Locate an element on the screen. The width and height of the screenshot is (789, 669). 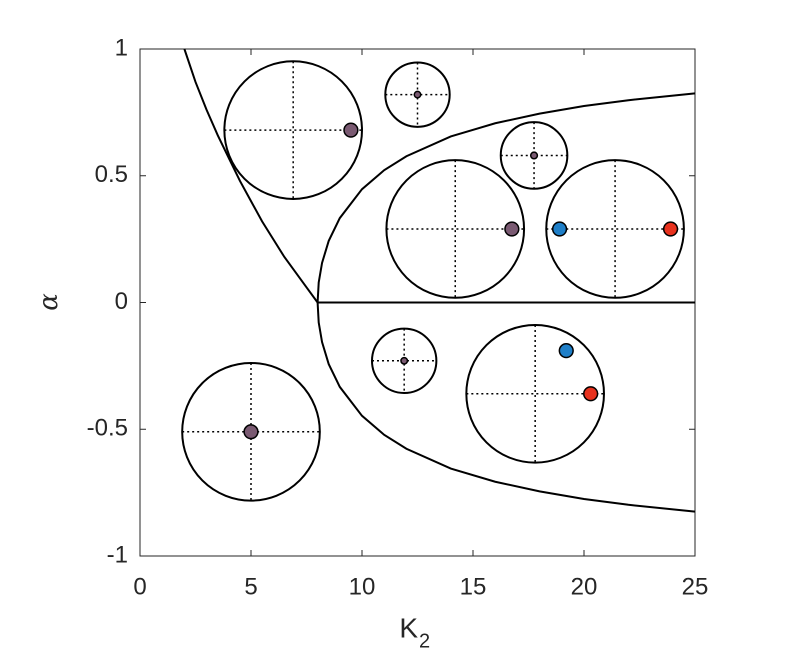
inset-circle is located at coordinates (293, 130).